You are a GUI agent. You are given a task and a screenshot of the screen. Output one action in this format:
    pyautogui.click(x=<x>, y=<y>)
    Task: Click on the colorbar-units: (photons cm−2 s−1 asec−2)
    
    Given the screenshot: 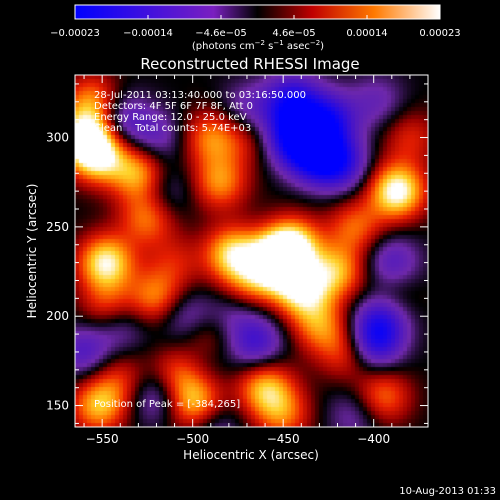 What is the action you would take?
    pyautogui.click(x=258, y=45)
    